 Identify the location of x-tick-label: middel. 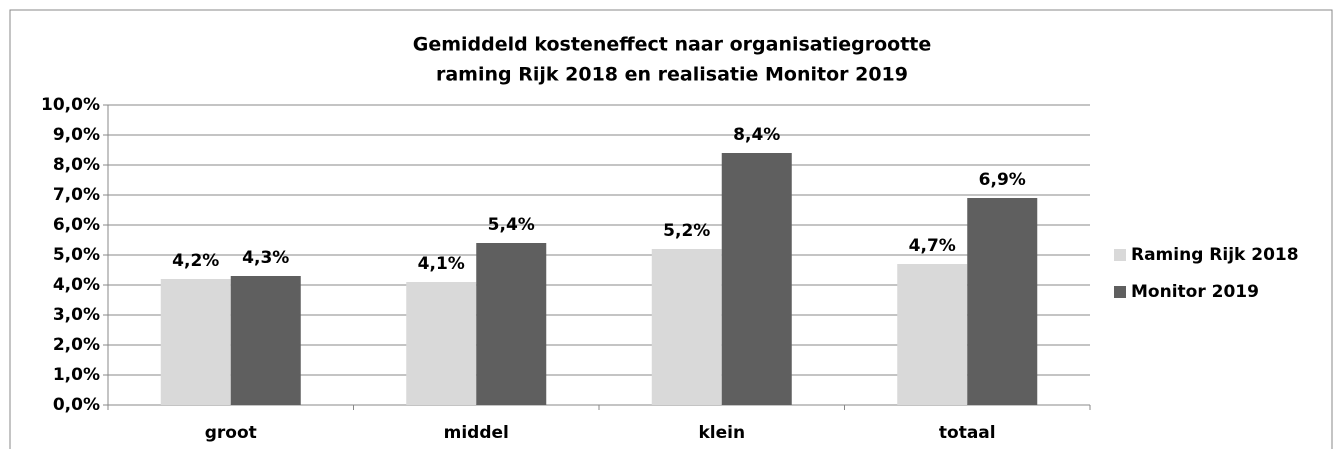
(476, 433).